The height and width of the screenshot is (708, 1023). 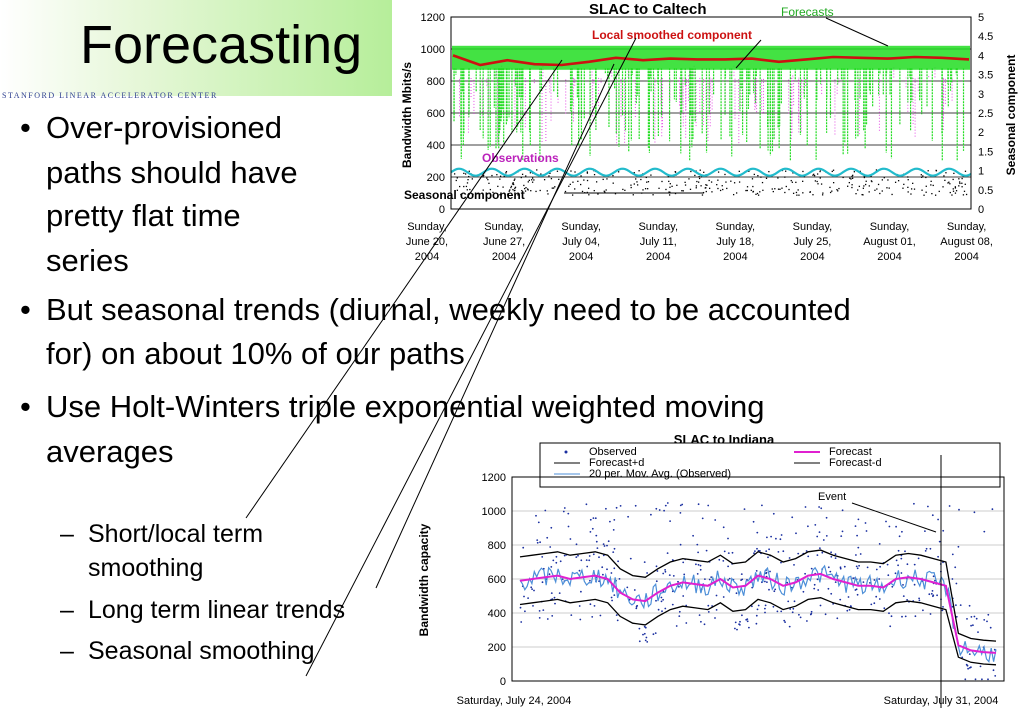 What do you see at coordinates (660, 474) in the screenshot?
I see `legend-label: 20 per. Mov. Avg. (Observed)` at bounding box center [660, 474].